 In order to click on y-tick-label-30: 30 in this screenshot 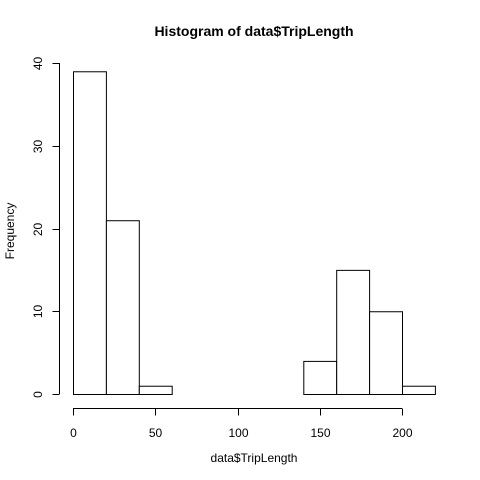, I will do `click(38, 147)`.